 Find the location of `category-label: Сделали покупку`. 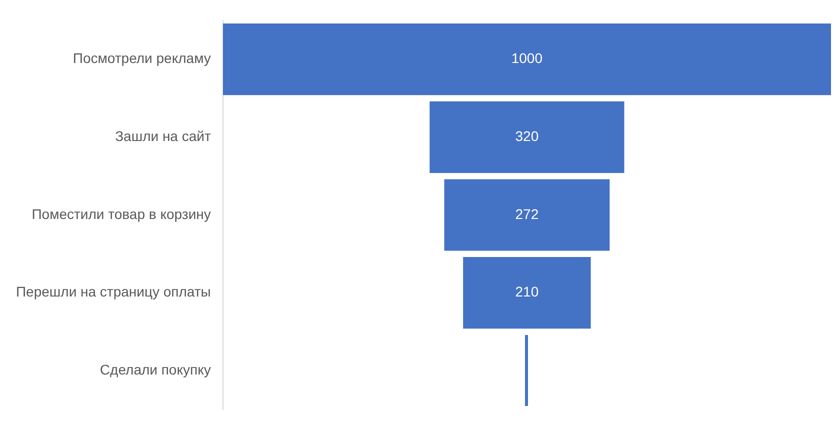

category-label: Сделали покупку is located at coordinates (155, 370).